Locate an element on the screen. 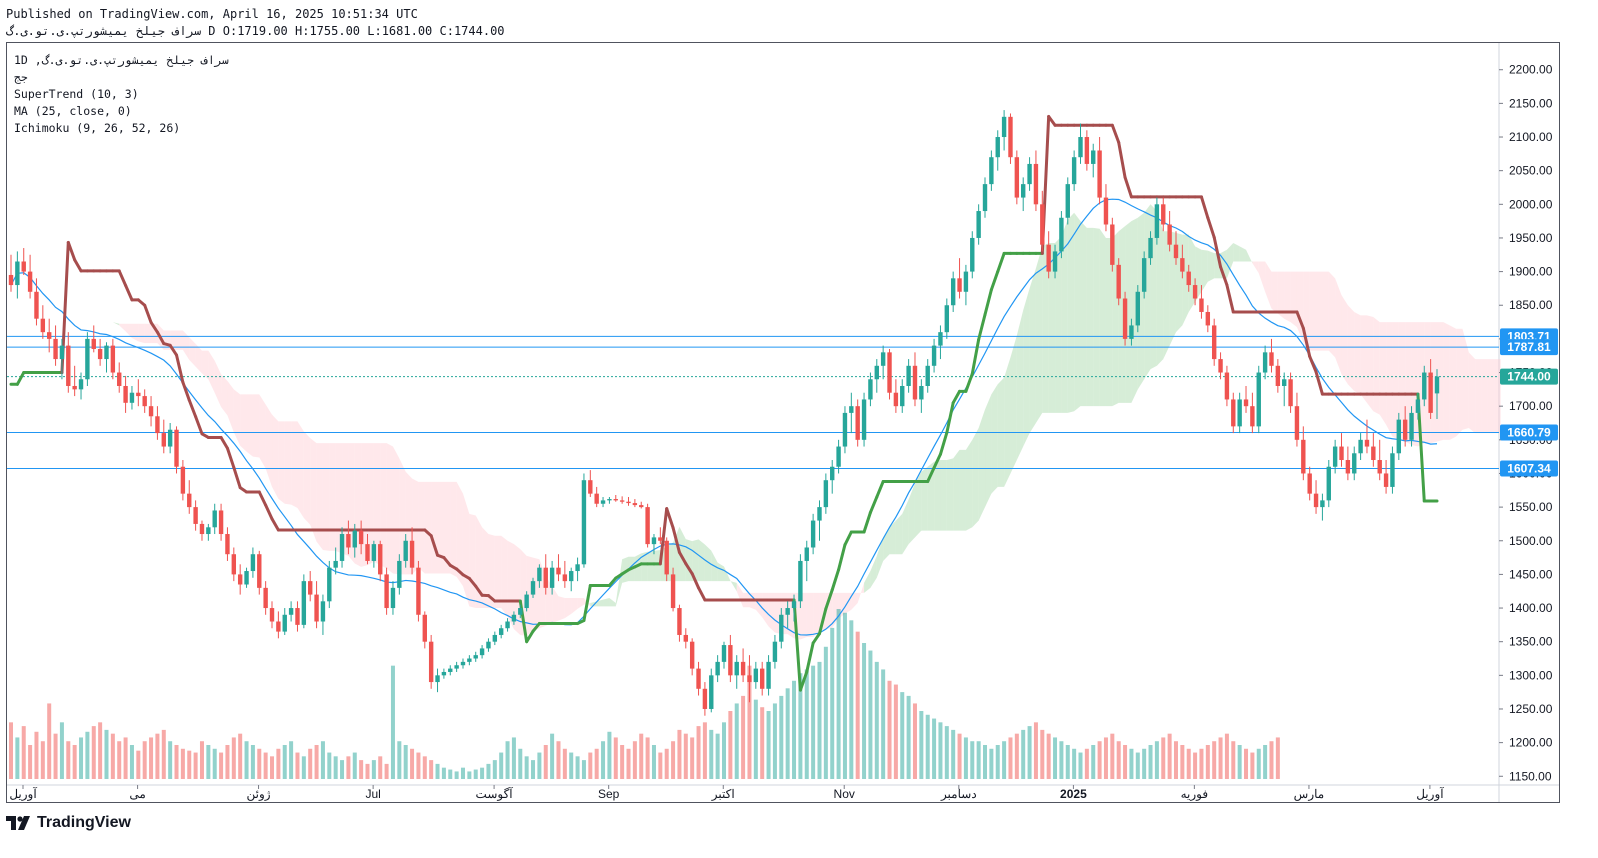 Image resolution: width=1598 pixels, height=858 pixels. tradingview-logo: TradingView is located at coordinates (68, 823).